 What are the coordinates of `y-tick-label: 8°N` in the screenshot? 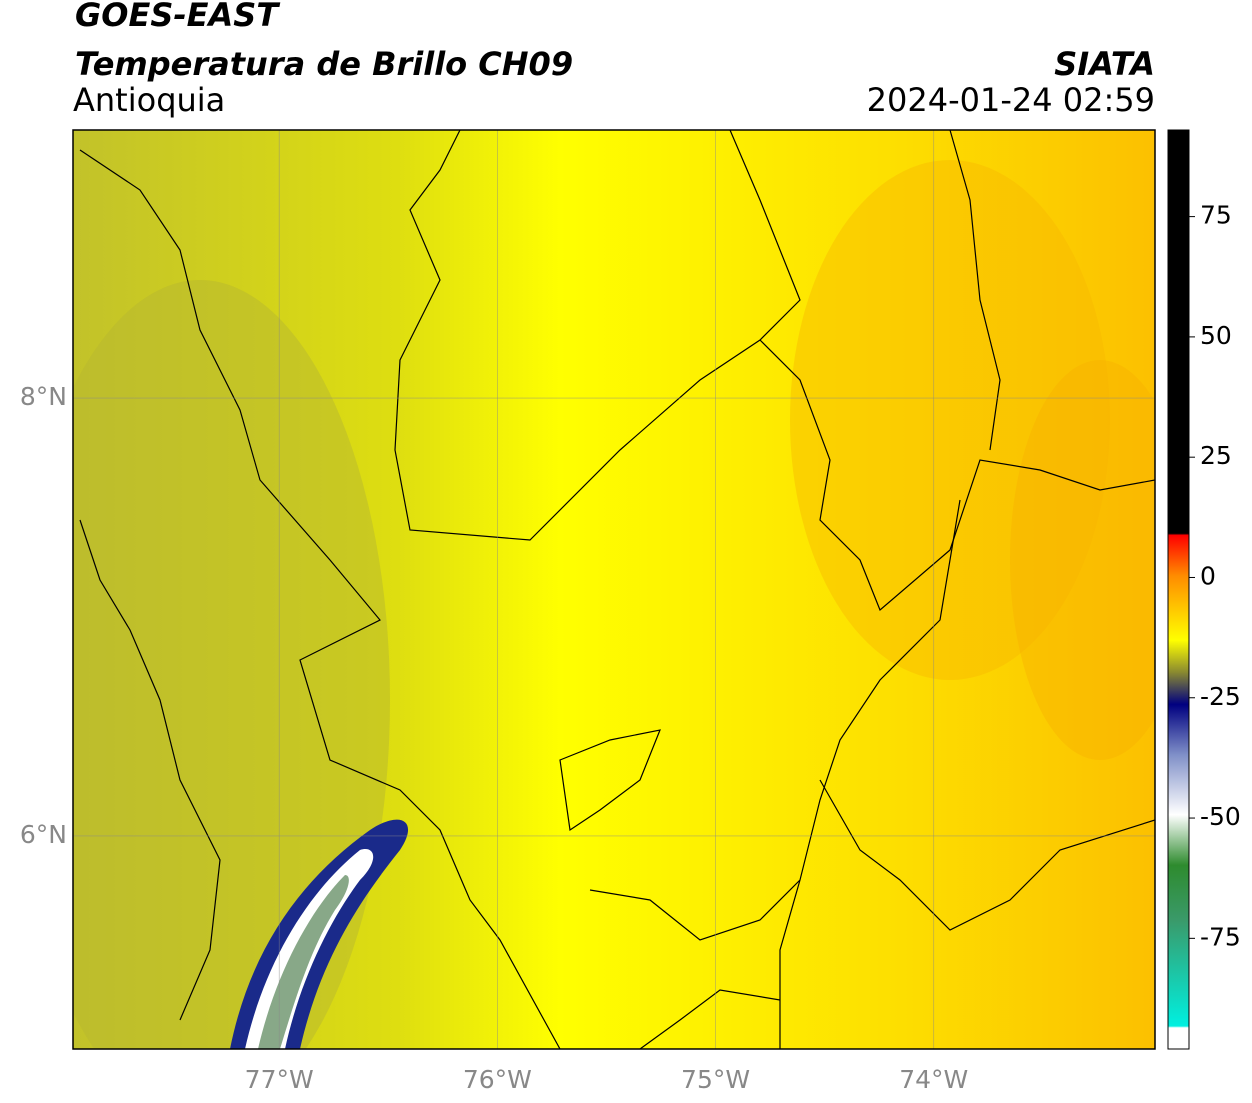 It's located at (43, 396).